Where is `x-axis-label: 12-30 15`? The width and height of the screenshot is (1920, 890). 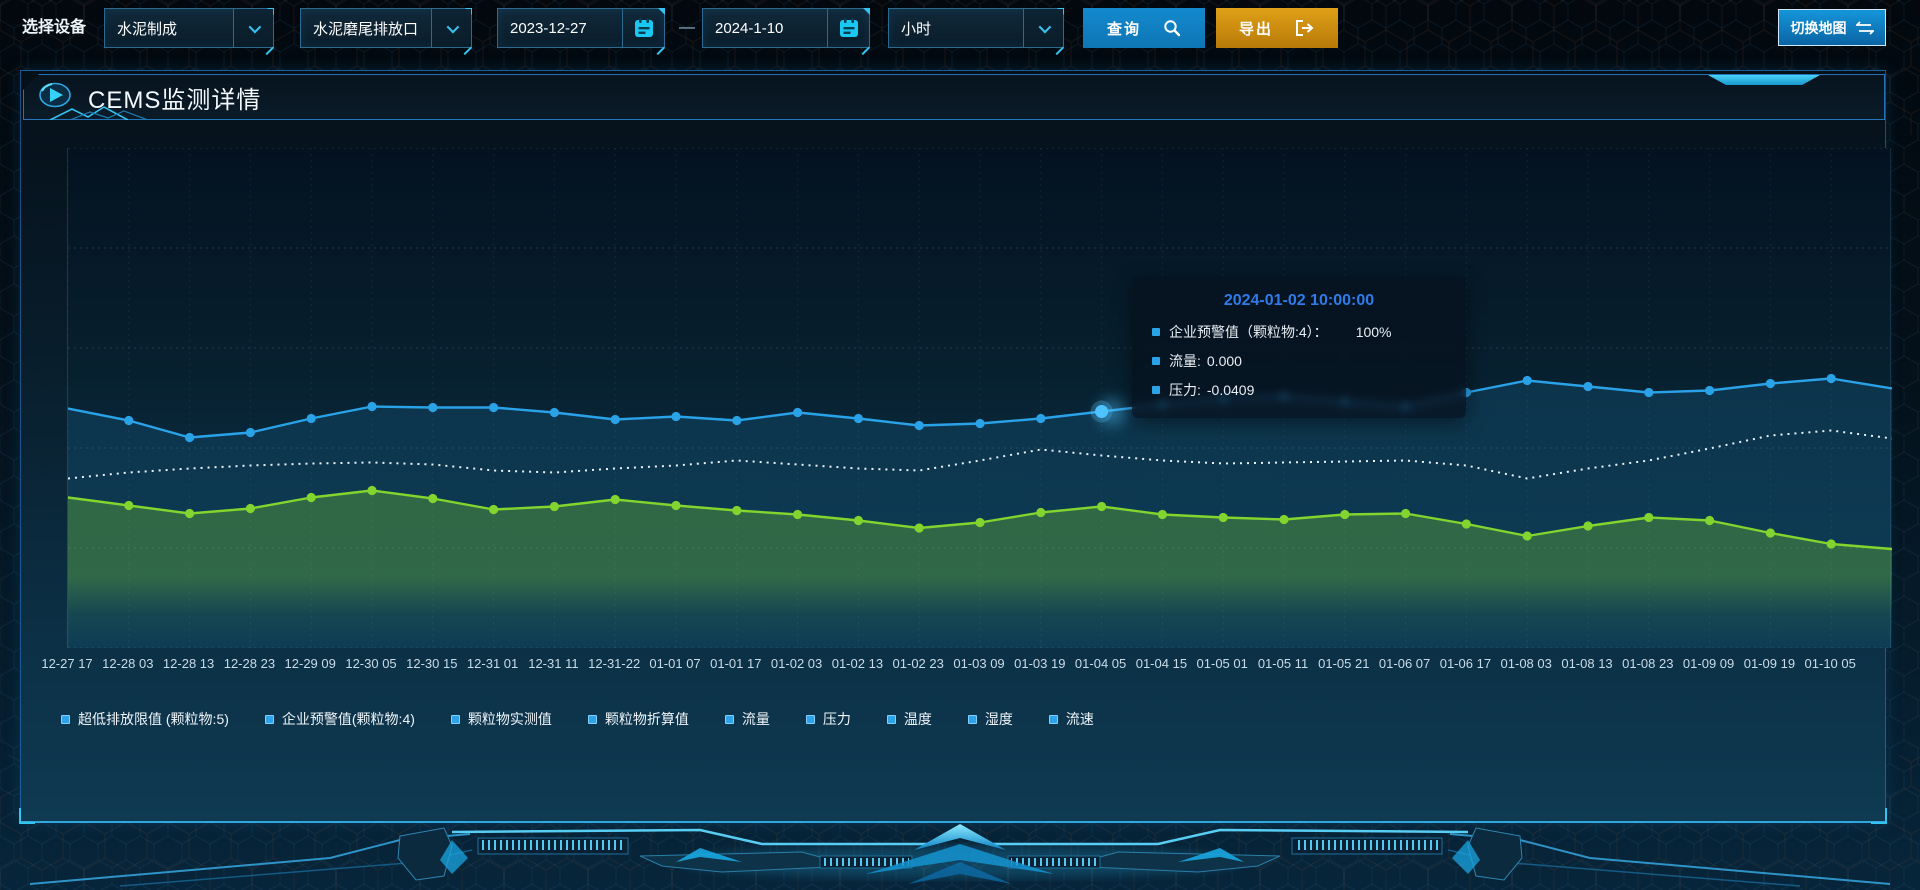
x-axis-label: 12-30 15 is located at coordinates (432, 663).